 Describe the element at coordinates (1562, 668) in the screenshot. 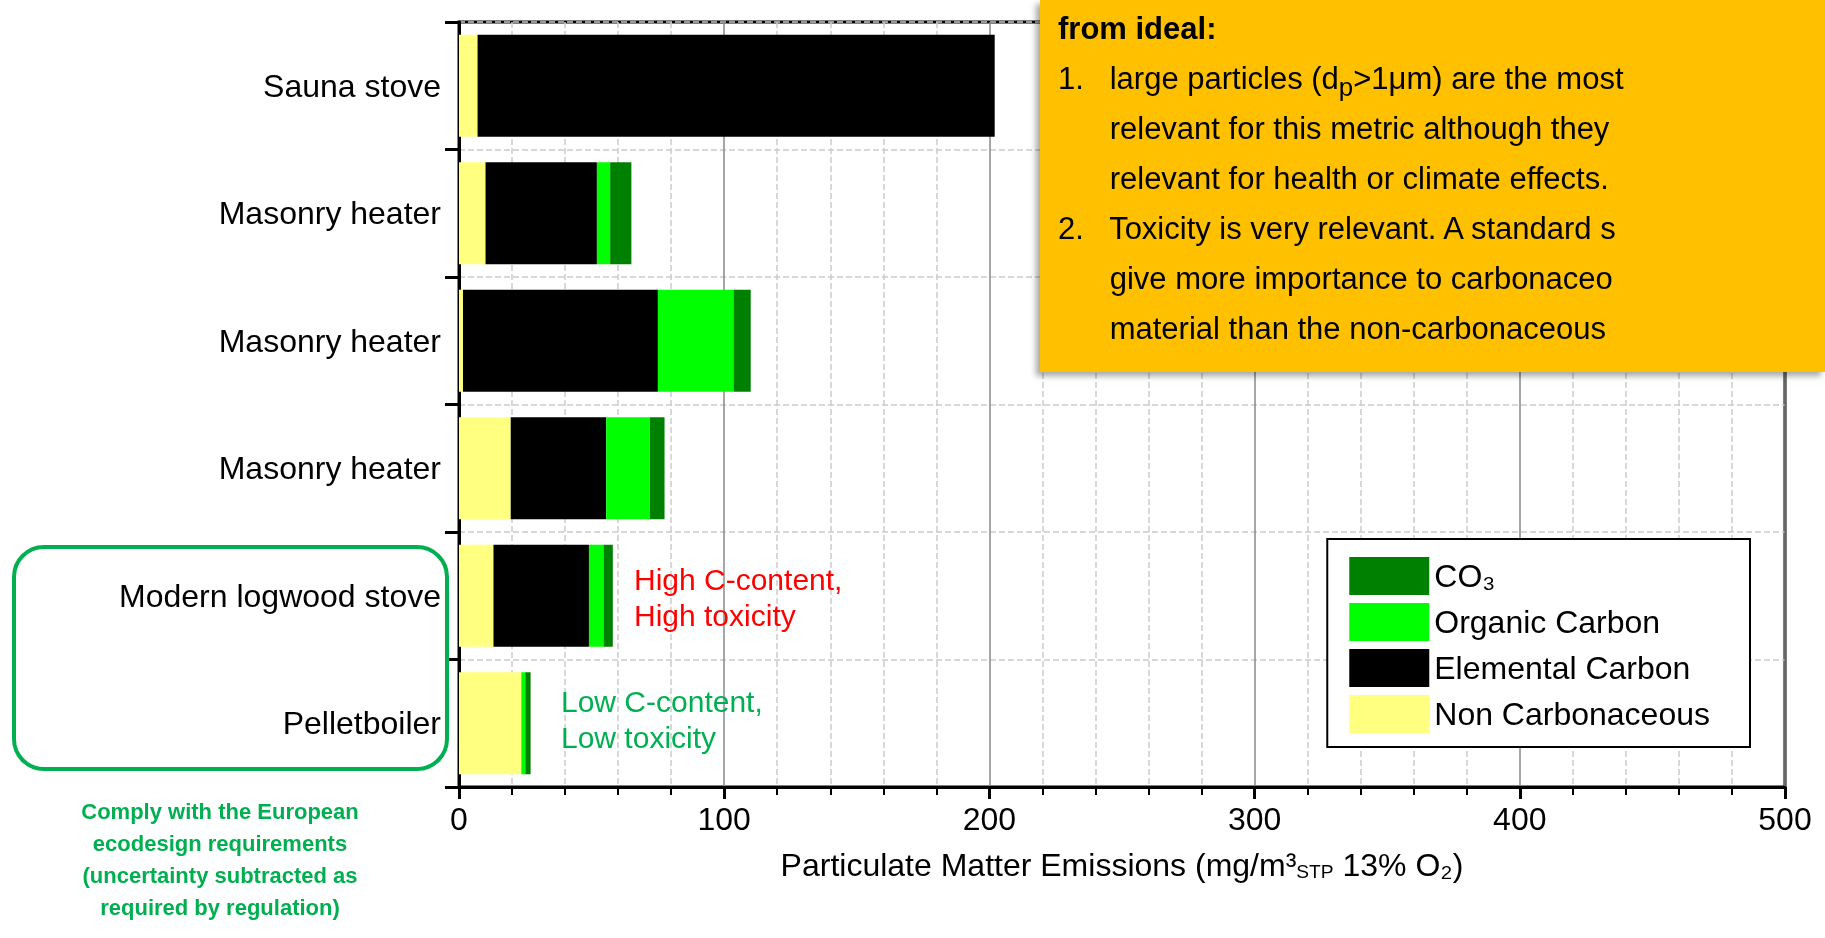

I see `legend-label: Elemental Carbon` at that location.